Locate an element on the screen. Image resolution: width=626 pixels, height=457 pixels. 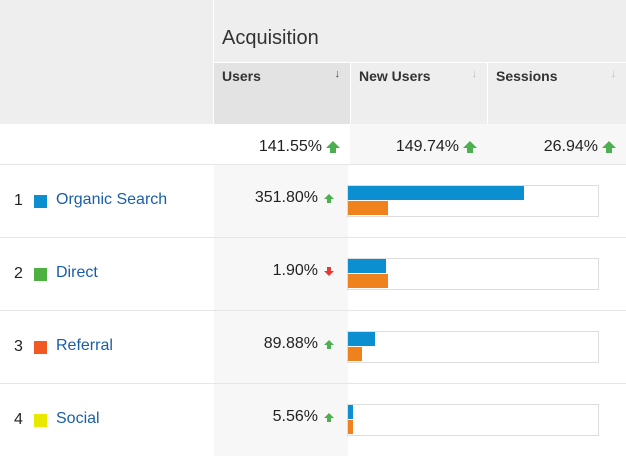
arrow-down-icon is located at coordinates (329, 271).